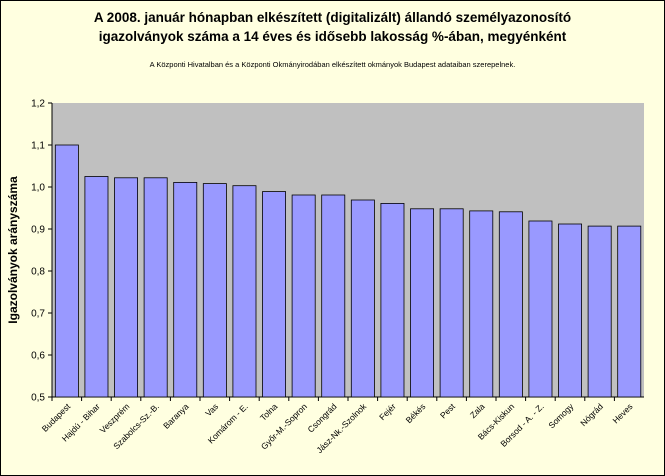 The height and width of the screenshot is (476, 665). What do you see at coordinates (448, 411) in the screenshot?
I see `x-tick-label: Pest` at bounding box center [448, 411].